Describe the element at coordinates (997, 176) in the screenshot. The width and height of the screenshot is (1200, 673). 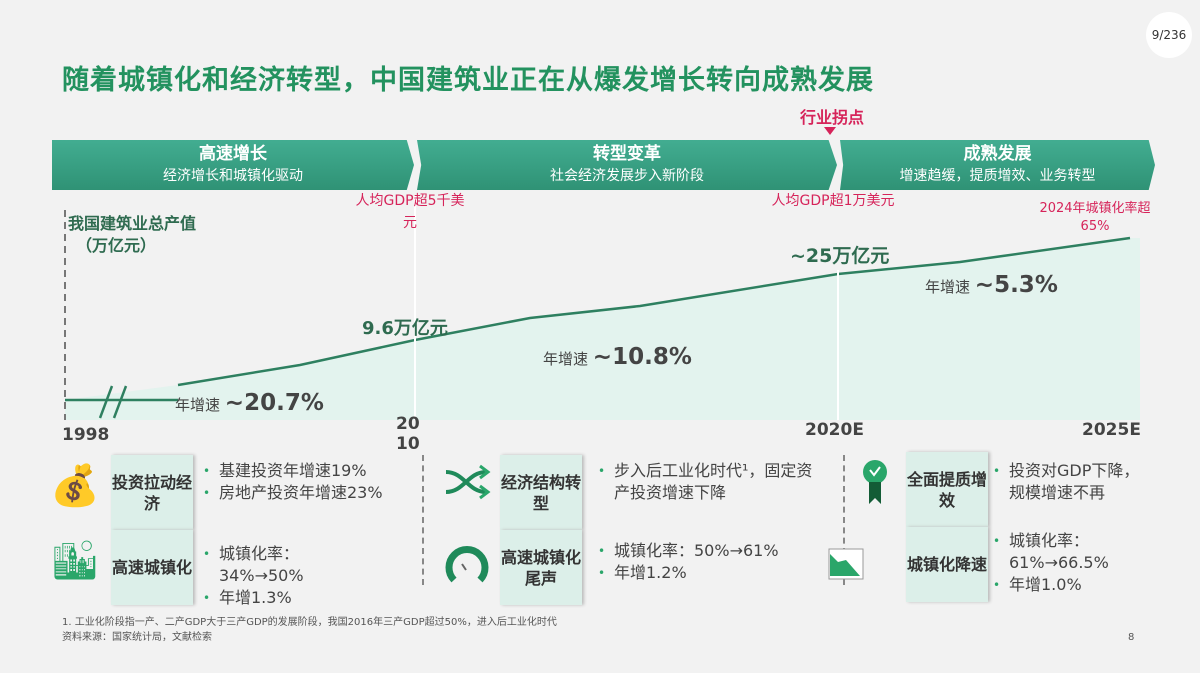
I see `phase-subtitle: 增速趋缓，提质增效、业务转型` at that location.